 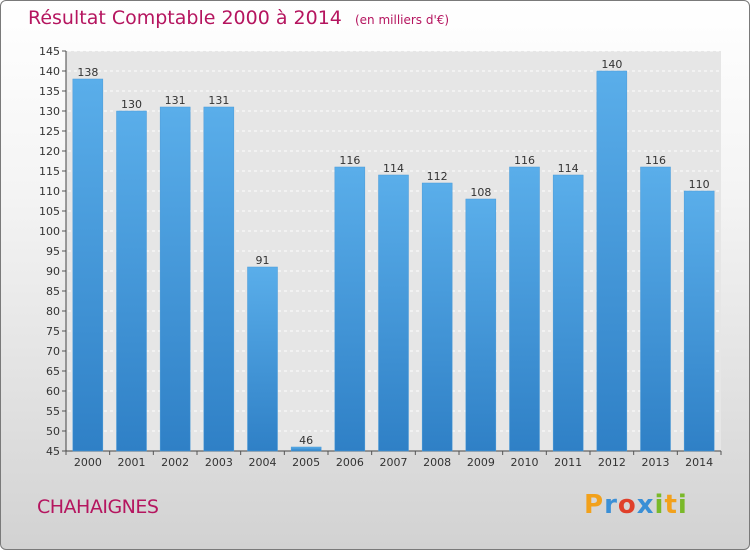 What do you see at coordinates (393, 313) in the screenshot?
I see `bar-2007` at bounding box center [393, 313].